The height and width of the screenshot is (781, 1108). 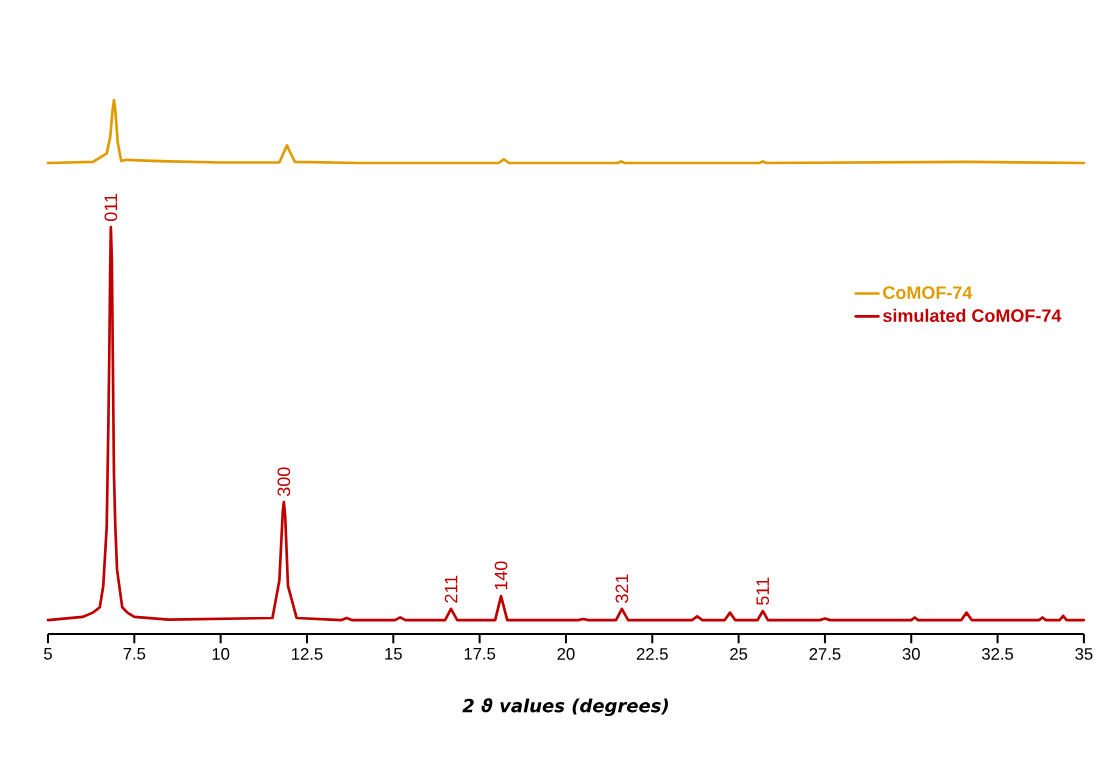 I want to click on x-tick-label: 30, so click(x=911, y=654).